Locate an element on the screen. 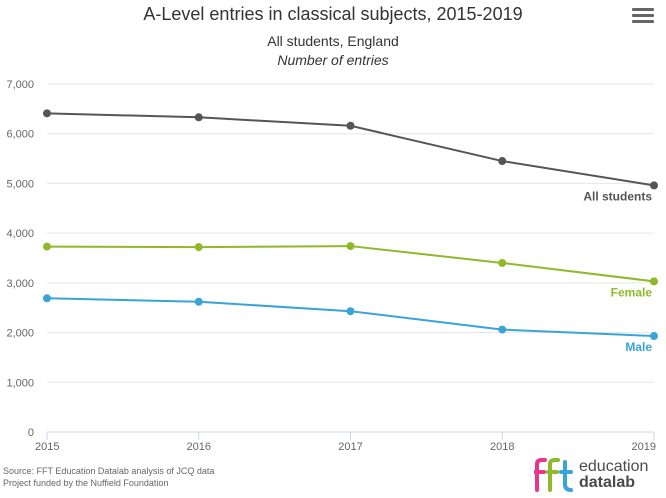 The width and height of the screenshot is (666, 498). y-tick-label: 0 is located at coordinates (31, 433).